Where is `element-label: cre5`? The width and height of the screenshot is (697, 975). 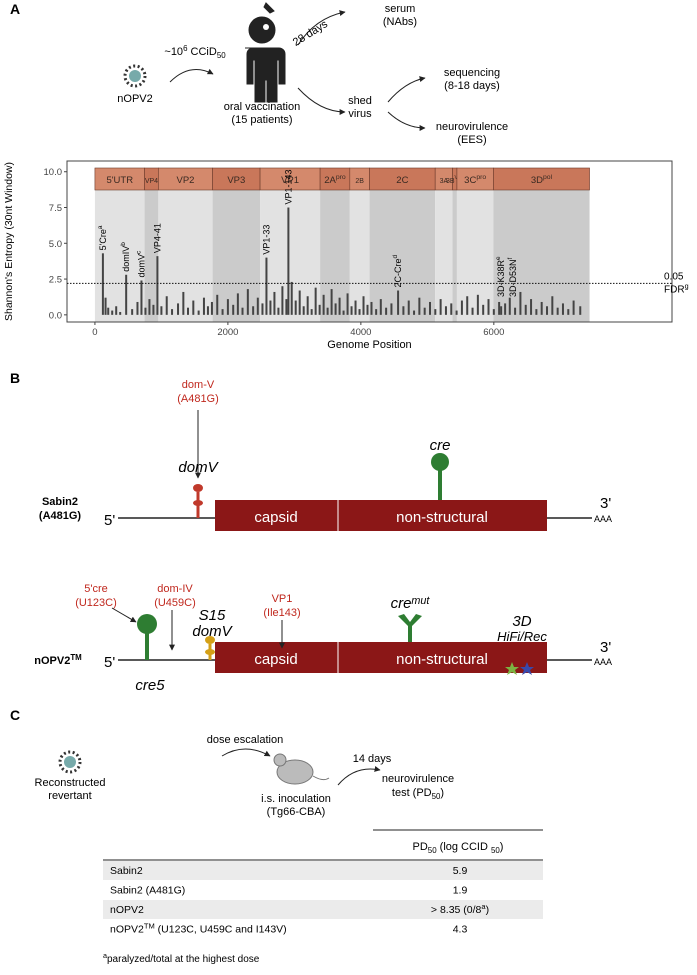 element-label: cre5 is located at coordinates (150, 685).